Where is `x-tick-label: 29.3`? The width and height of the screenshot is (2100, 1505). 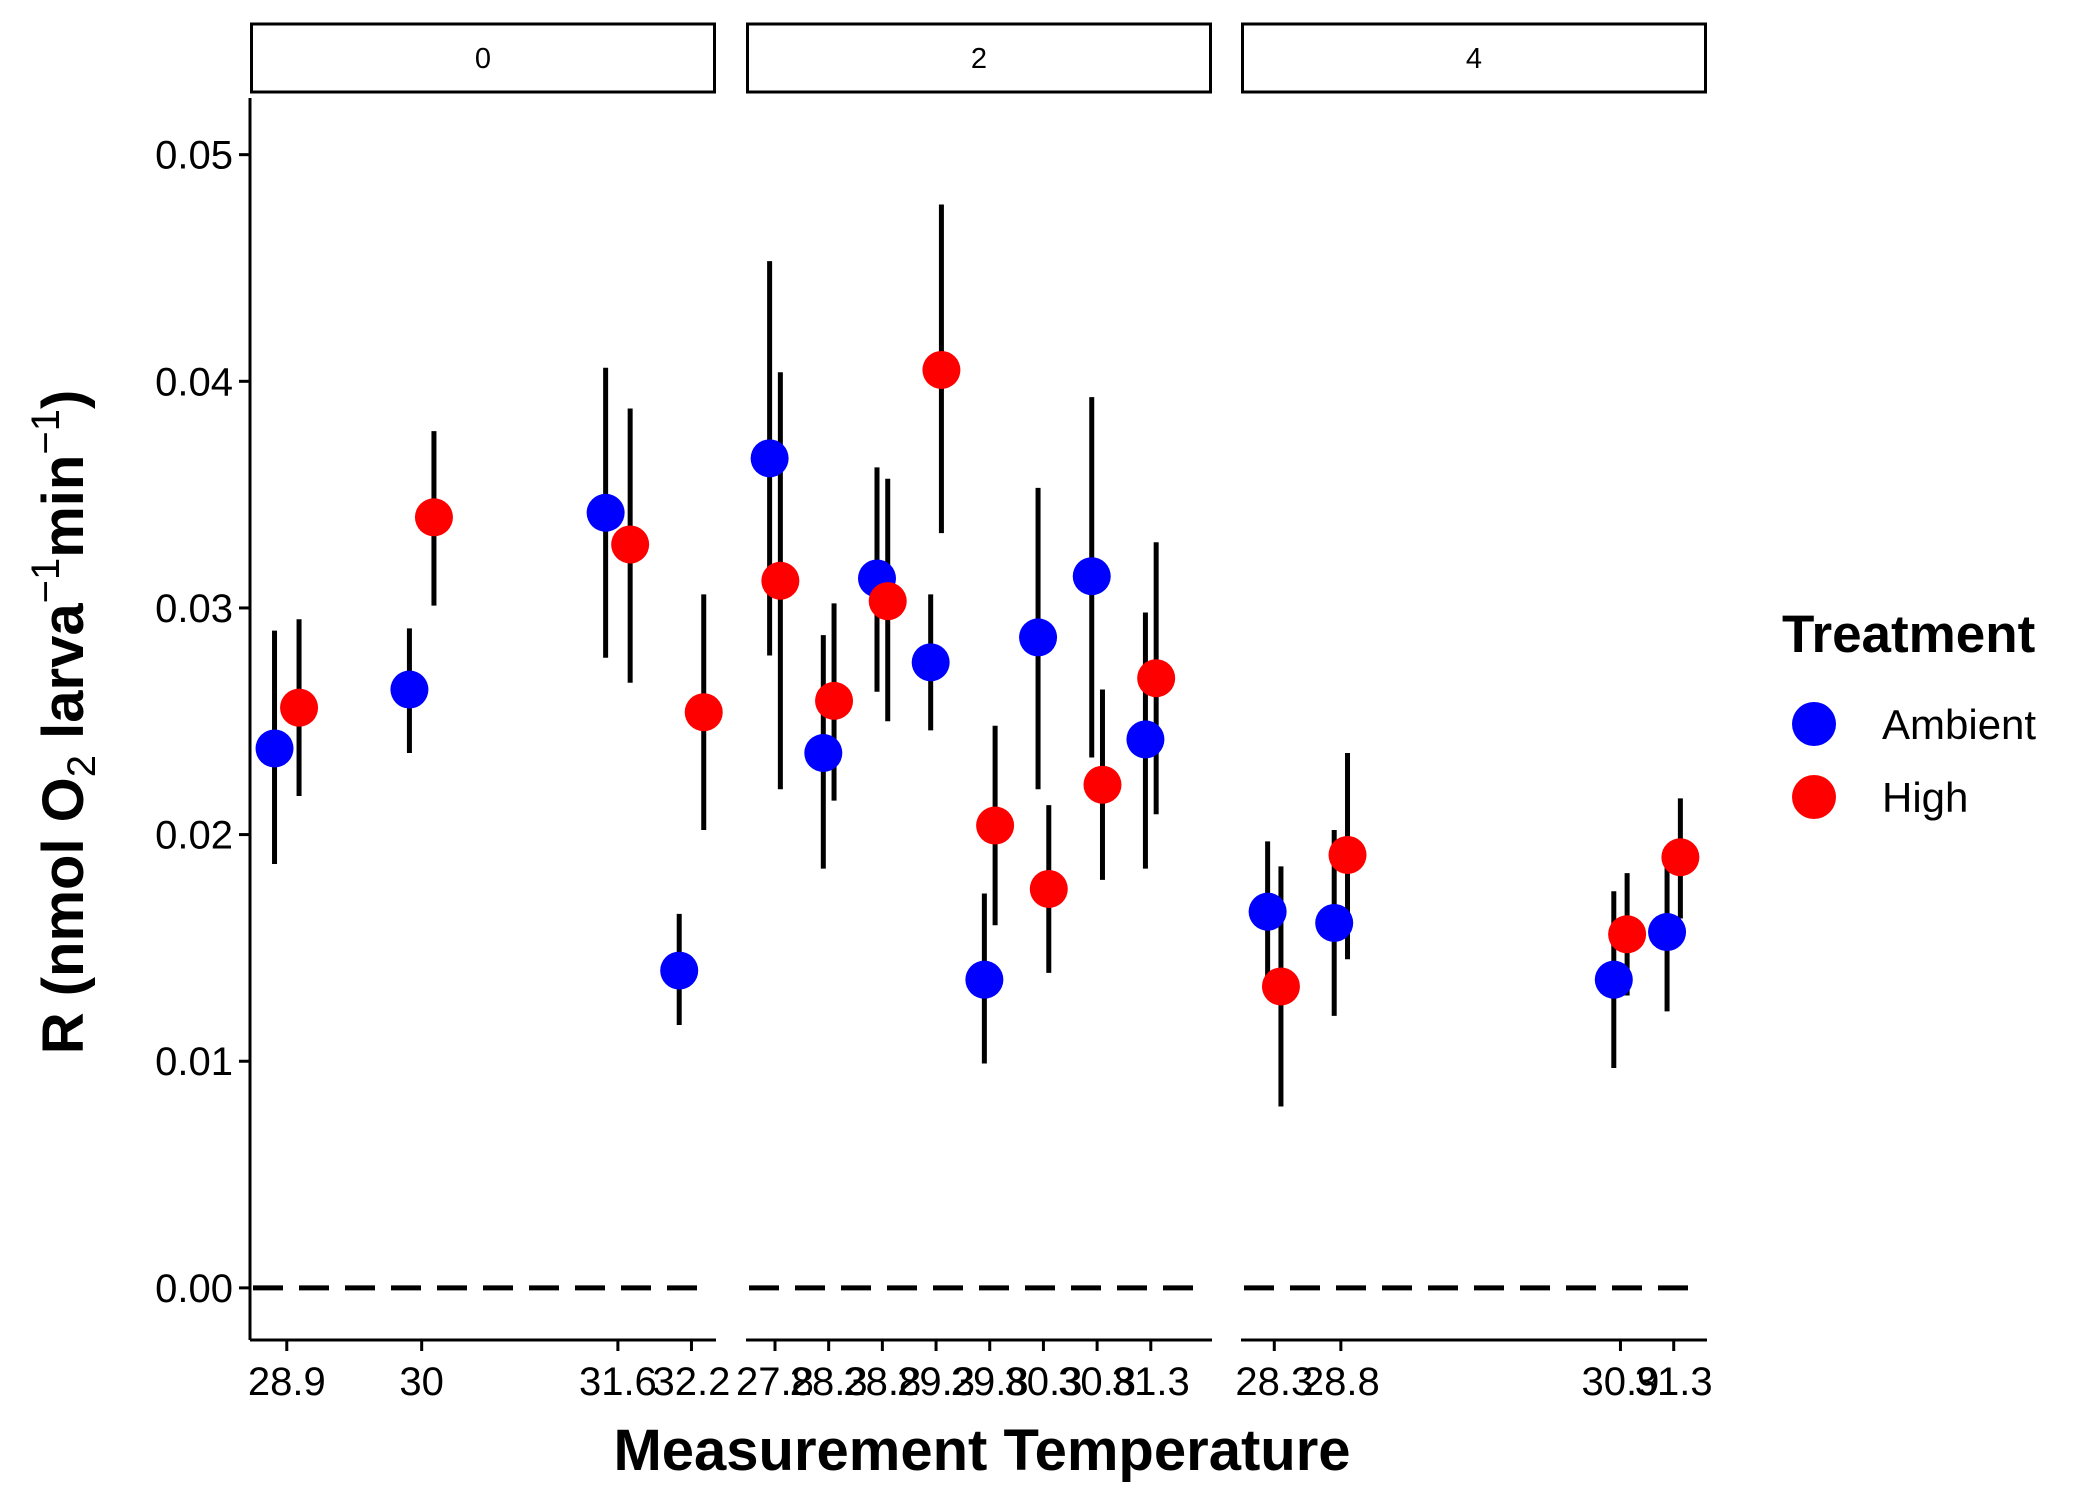
x-tick-label: 29.3 is located at coordinates (936, 1382).